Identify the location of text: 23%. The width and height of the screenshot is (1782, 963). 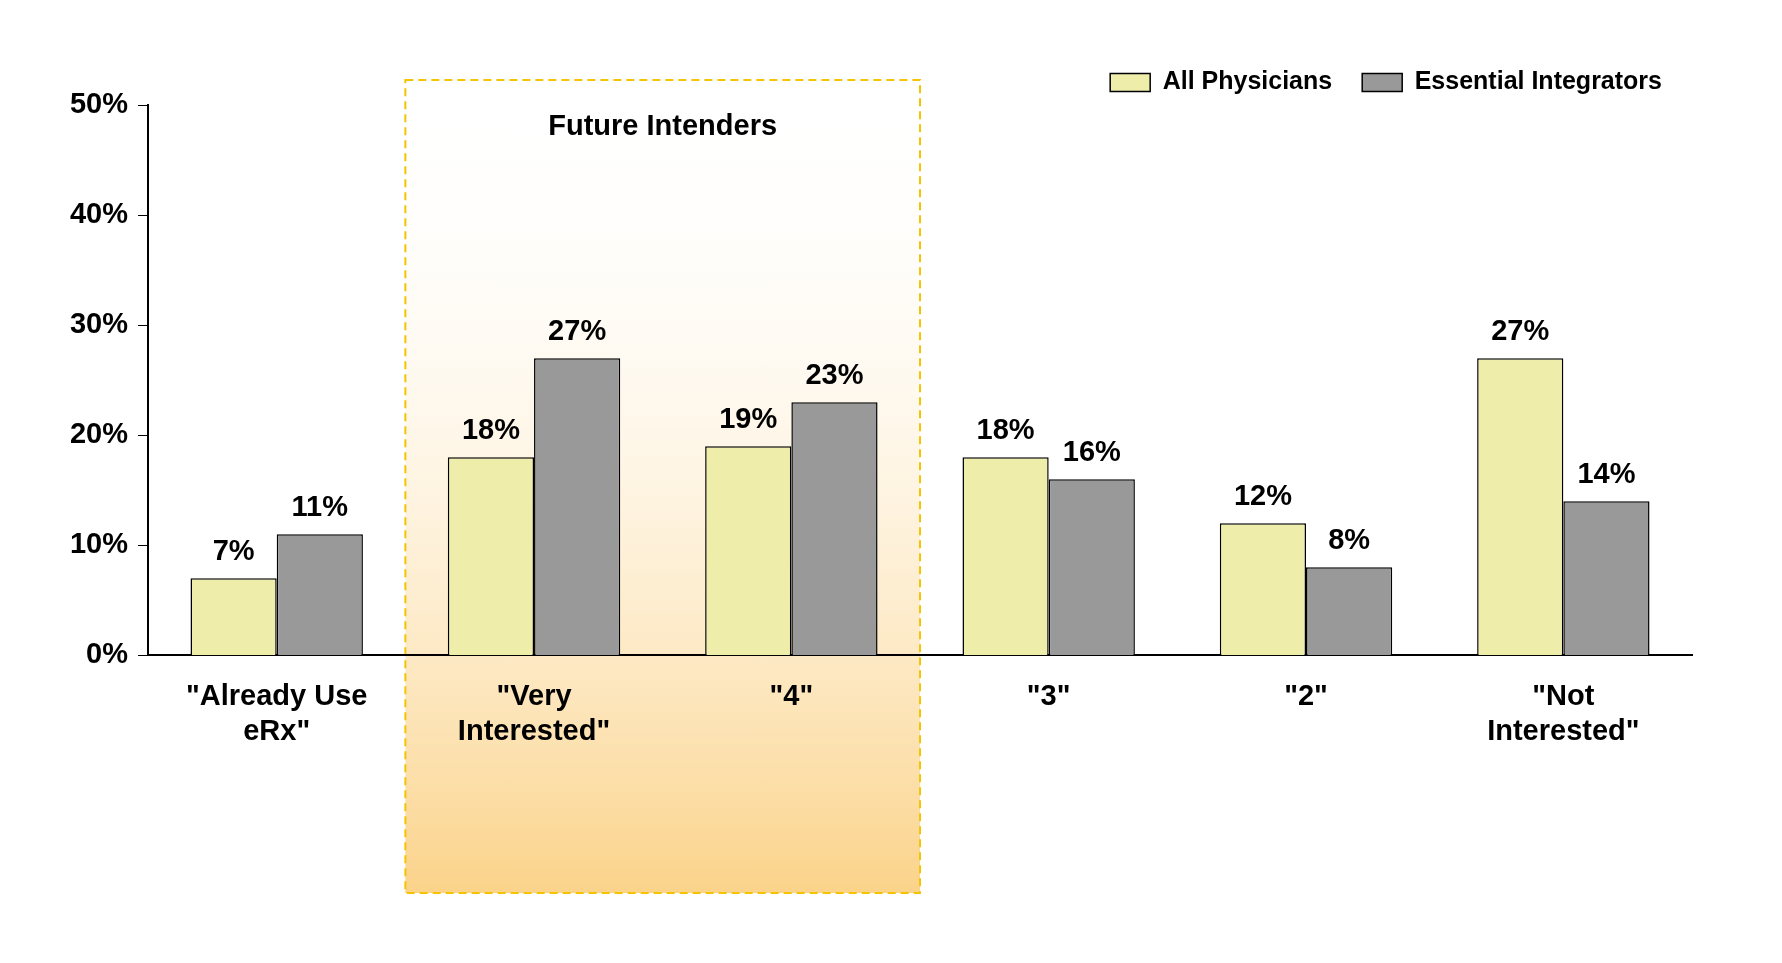
(834, 373).